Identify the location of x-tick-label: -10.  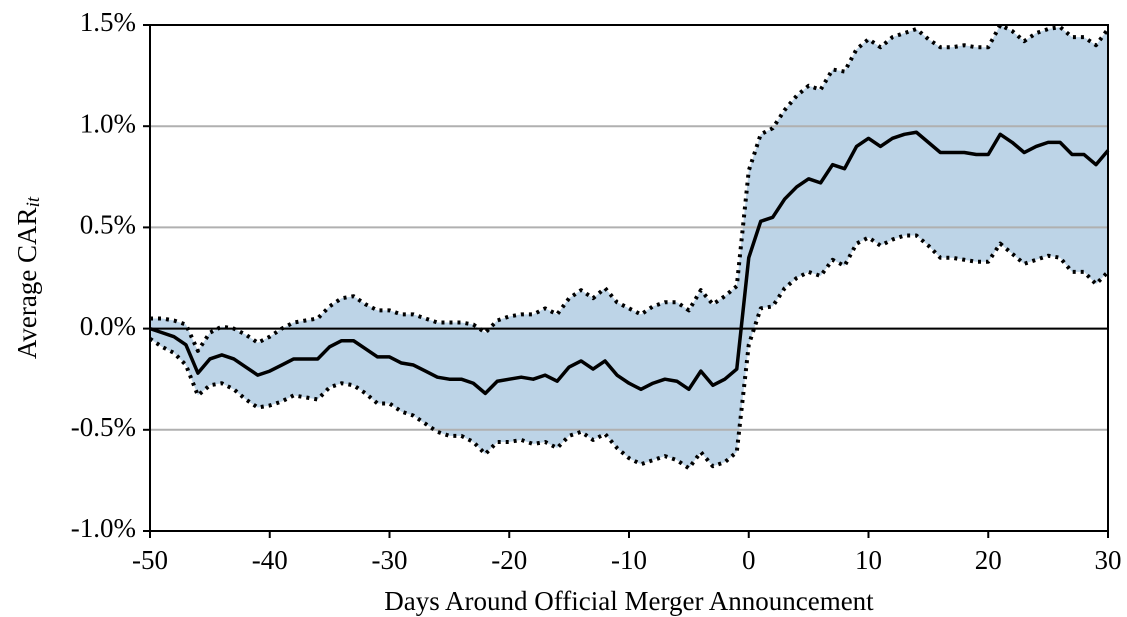
(629, 560).